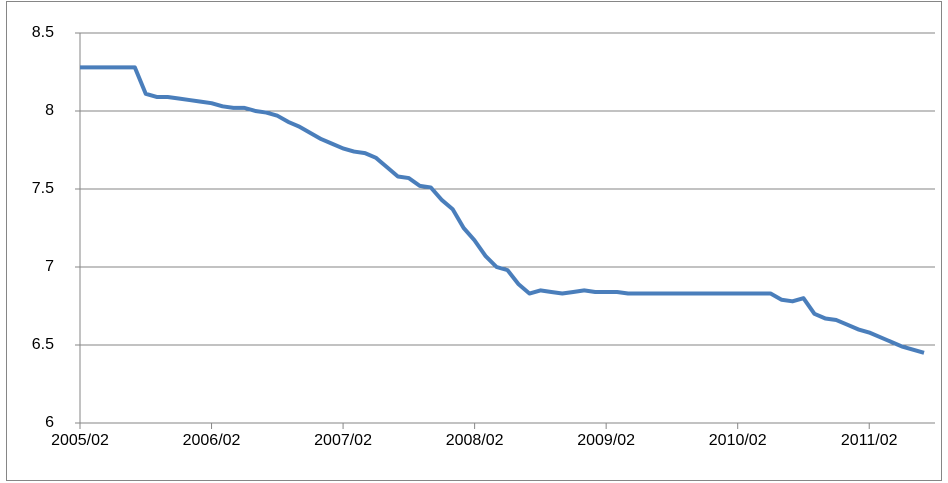  Describe the element at coordinates (343, 440) in the screenshot. I see `x-tick-label: 2007/02` at that location.